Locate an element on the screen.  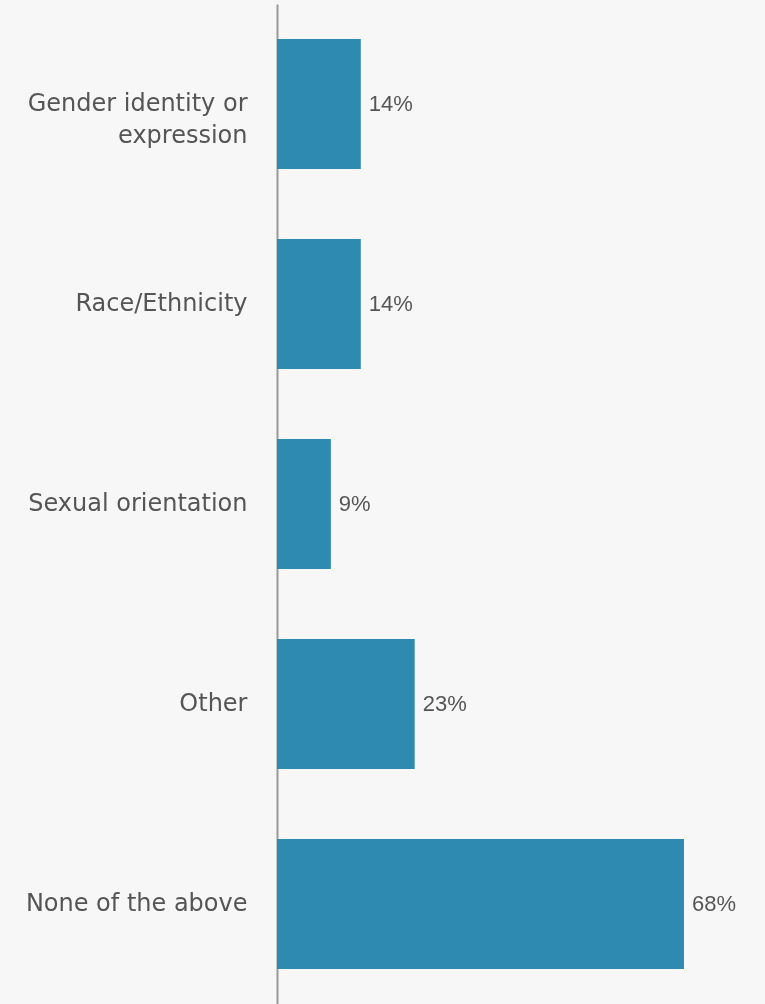
y-tick-label: Gender identity or expression is located at coordinates (137, 119).